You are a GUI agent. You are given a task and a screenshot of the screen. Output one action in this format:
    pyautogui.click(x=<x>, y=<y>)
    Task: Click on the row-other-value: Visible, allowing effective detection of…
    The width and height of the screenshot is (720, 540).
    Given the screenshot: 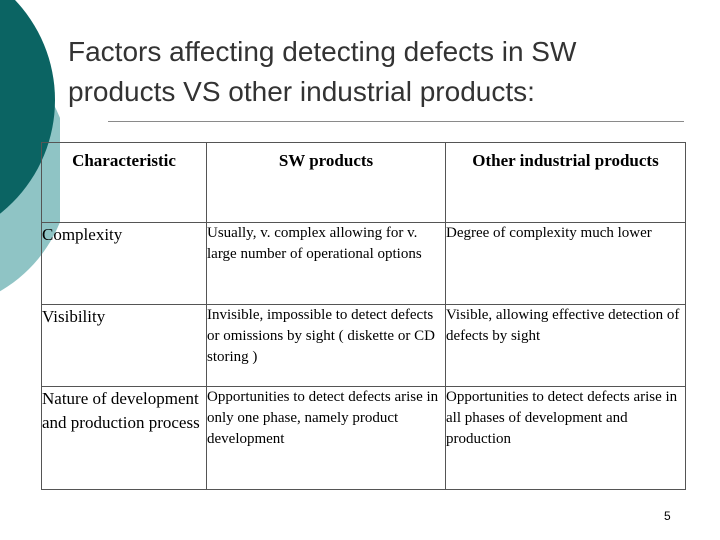 What is the action you would take?
    pyautogui.click(x=565, y=345)
    